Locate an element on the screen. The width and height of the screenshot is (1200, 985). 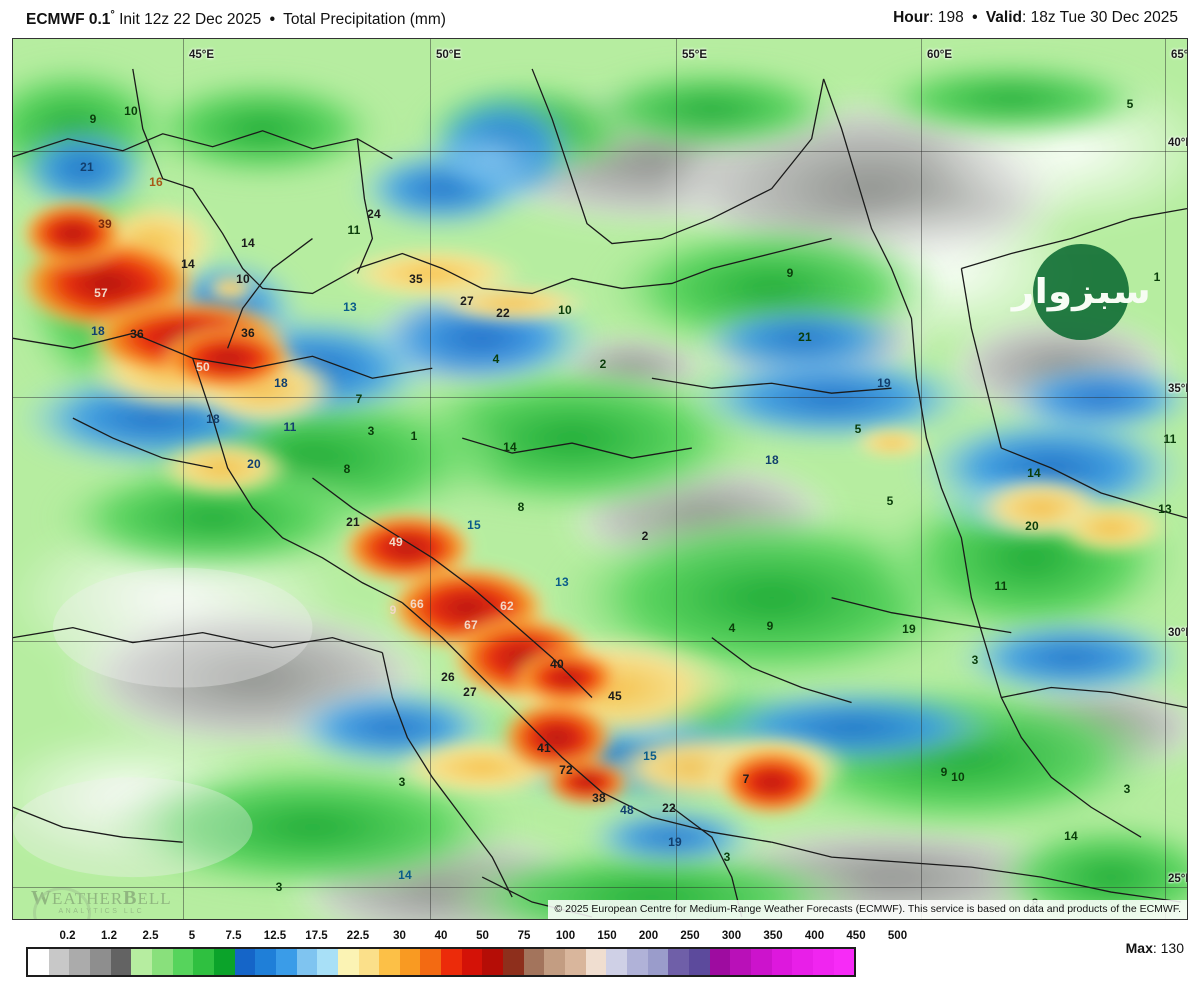
precip-value: 41 is located at coordinates (544, 748).